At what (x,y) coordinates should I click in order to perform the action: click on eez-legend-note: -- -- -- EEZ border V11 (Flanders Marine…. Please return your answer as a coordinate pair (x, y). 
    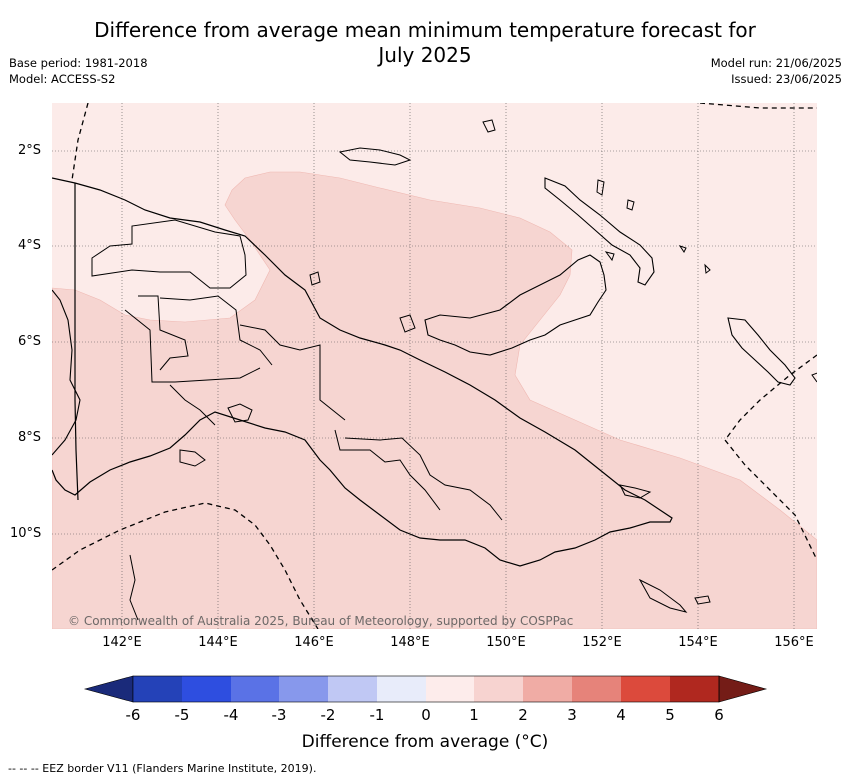
    Looking at the image, I should click on (162, 768).